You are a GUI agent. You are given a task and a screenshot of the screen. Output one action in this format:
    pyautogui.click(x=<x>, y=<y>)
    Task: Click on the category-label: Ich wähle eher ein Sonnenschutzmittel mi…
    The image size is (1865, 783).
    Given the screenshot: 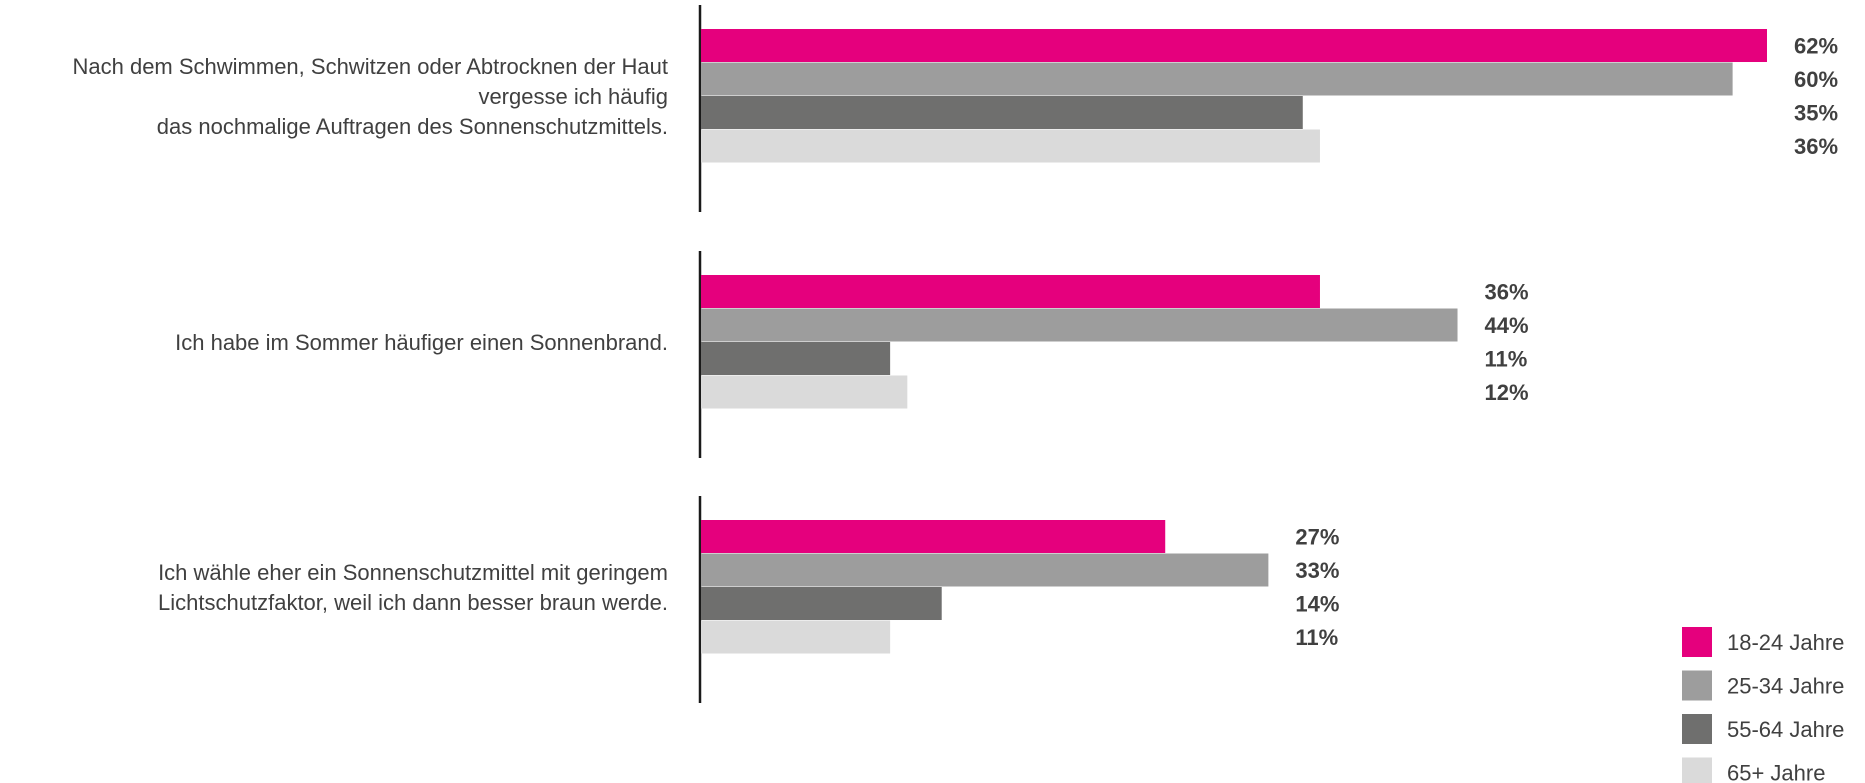 What is the action you would take?
    pyautogui.click(x=413, y=572)
    